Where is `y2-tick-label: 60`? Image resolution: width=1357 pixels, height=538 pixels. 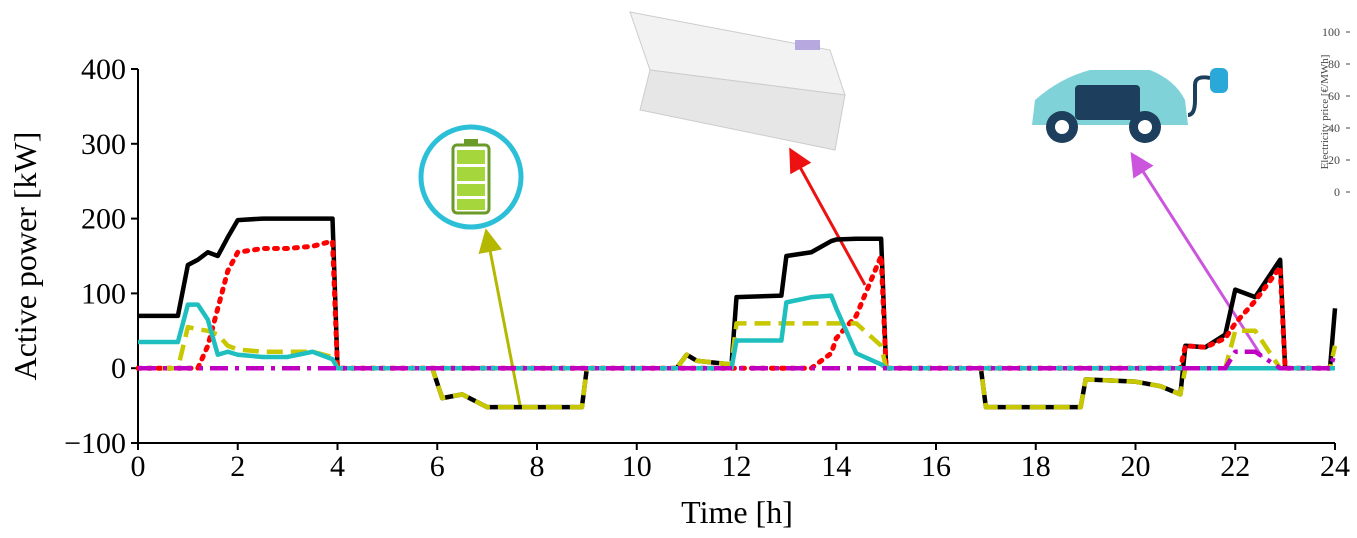
y2-tick-label: 60 is located at coordinates (1334, 96).